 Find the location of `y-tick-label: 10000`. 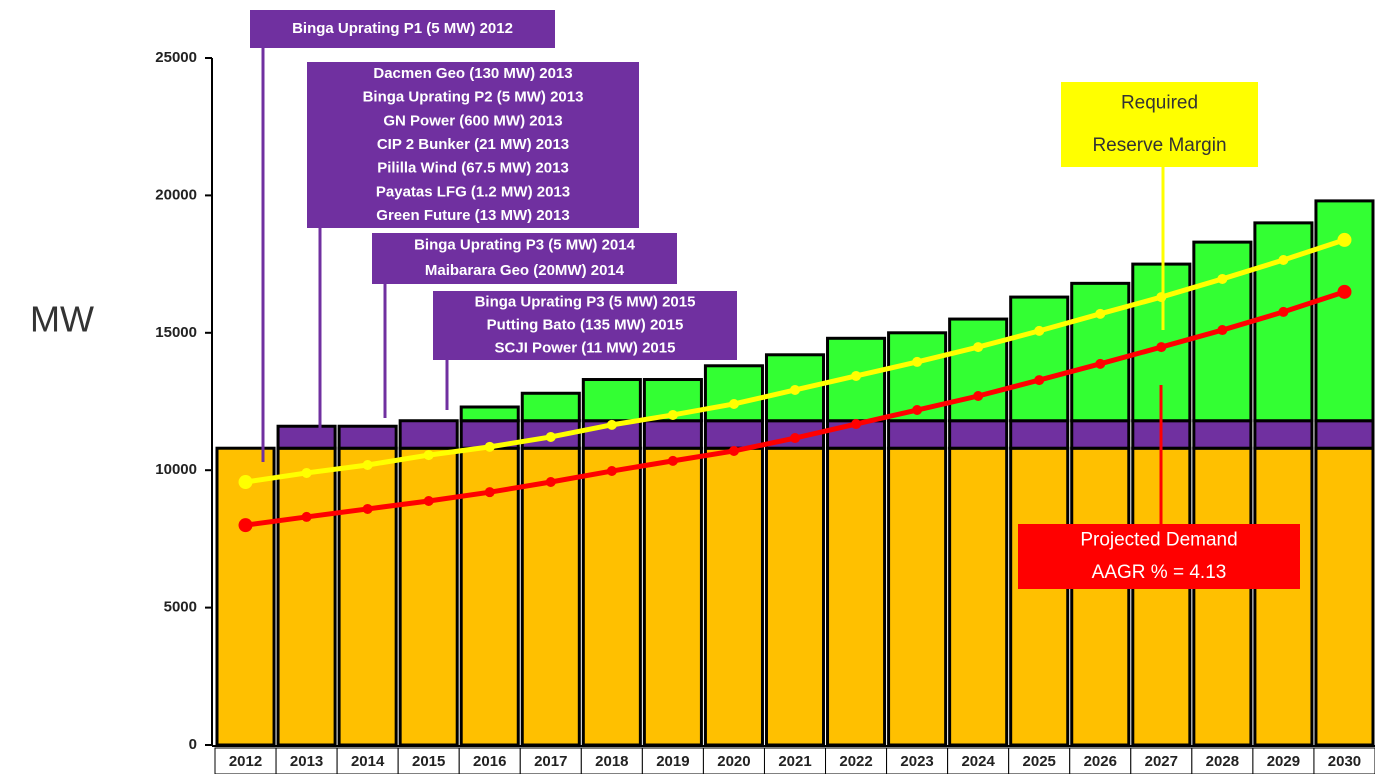

y-tick-label: 10000 is located at coordinates (176, 469).